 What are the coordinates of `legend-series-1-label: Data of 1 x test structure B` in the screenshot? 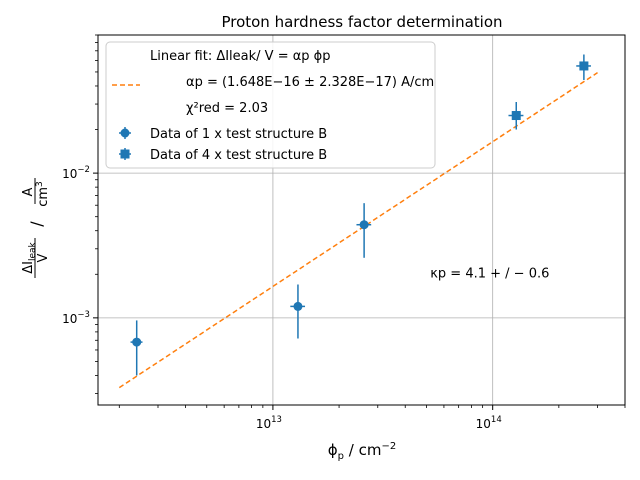 It's located at (238, 134).